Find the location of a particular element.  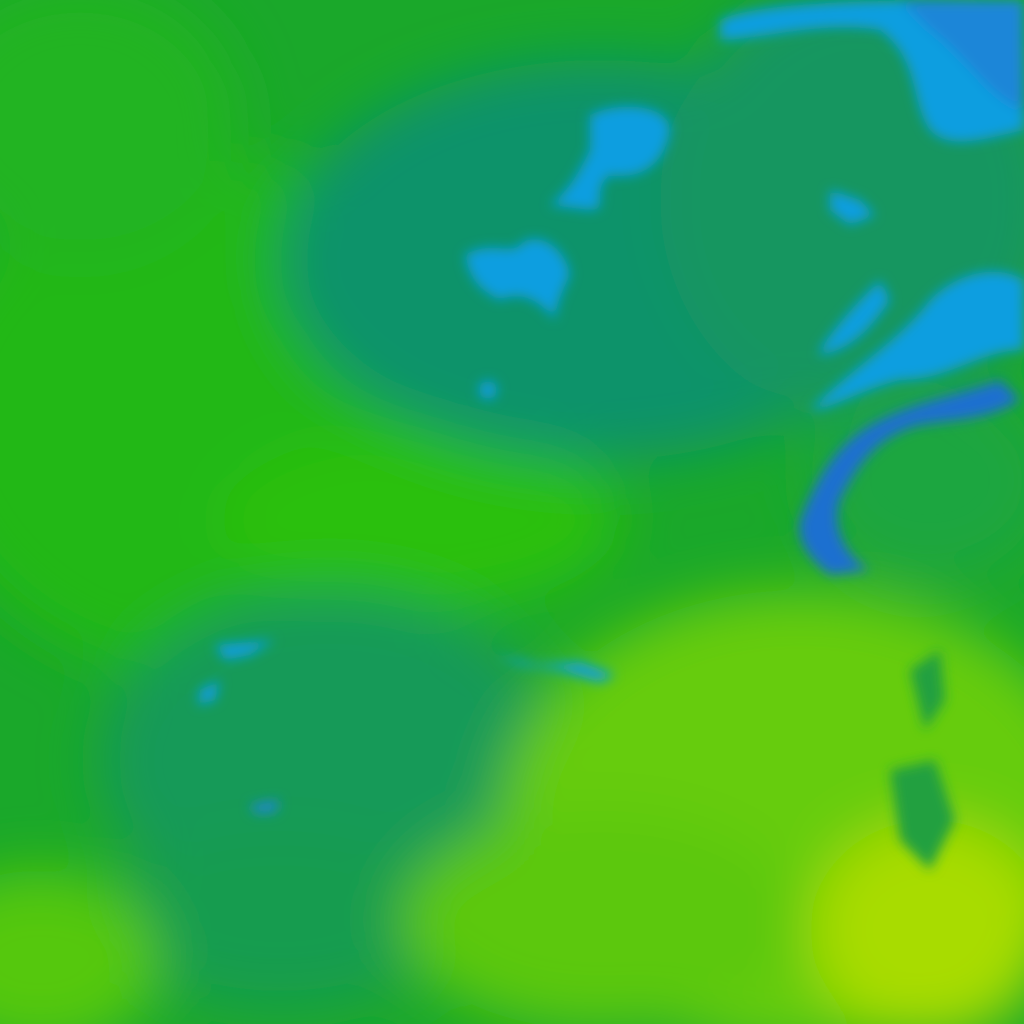

cold-iberia-ridge is located at coordinates (555, 668).